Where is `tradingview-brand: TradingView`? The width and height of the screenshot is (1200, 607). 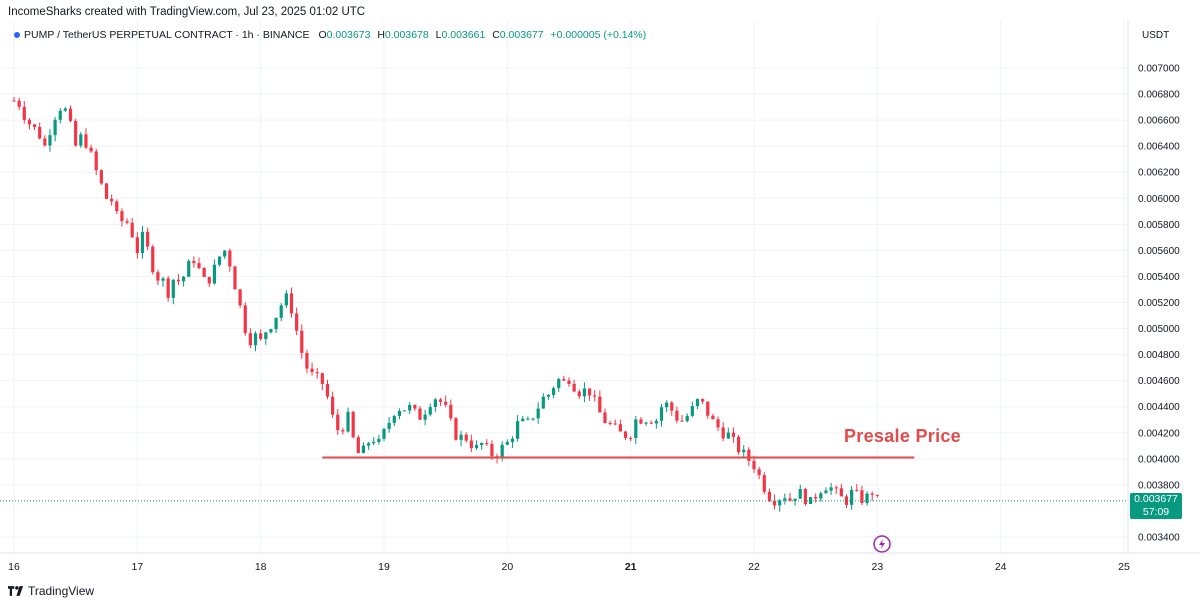
tradingview-brand: TradingView is located at coordinates (51, 591).